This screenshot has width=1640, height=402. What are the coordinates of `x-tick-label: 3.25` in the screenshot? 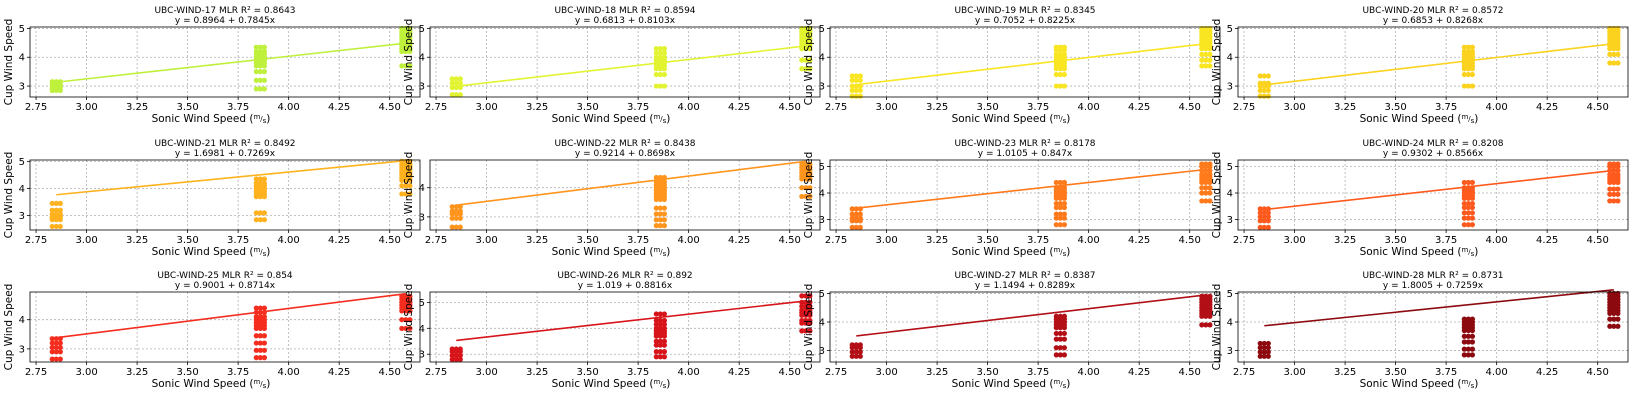 It's located at (537, 372).